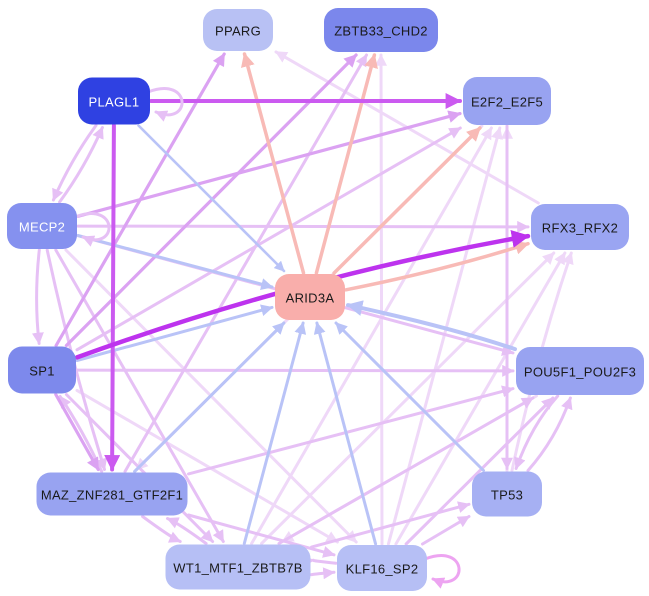 Image resolution: width=649 pixels, height=596 pixels. I want to click on node-MAZ: MAZ_ZNF281_GTF2F1, so click(112, 494).